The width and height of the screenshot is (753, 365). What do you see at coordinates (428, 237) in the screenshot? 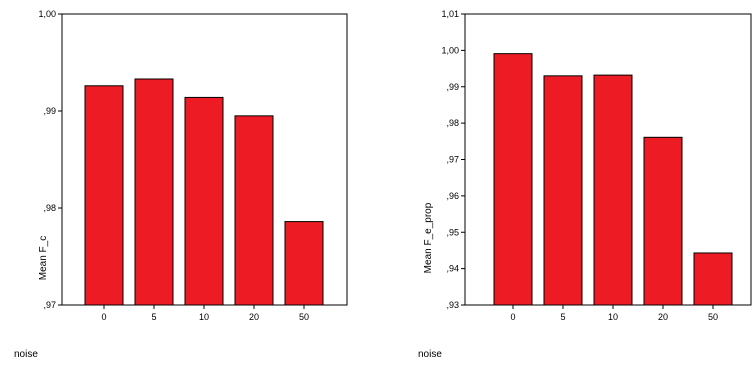
I see `y-axis-title: Mean F_e_prop` at bounding box center [428, 237].